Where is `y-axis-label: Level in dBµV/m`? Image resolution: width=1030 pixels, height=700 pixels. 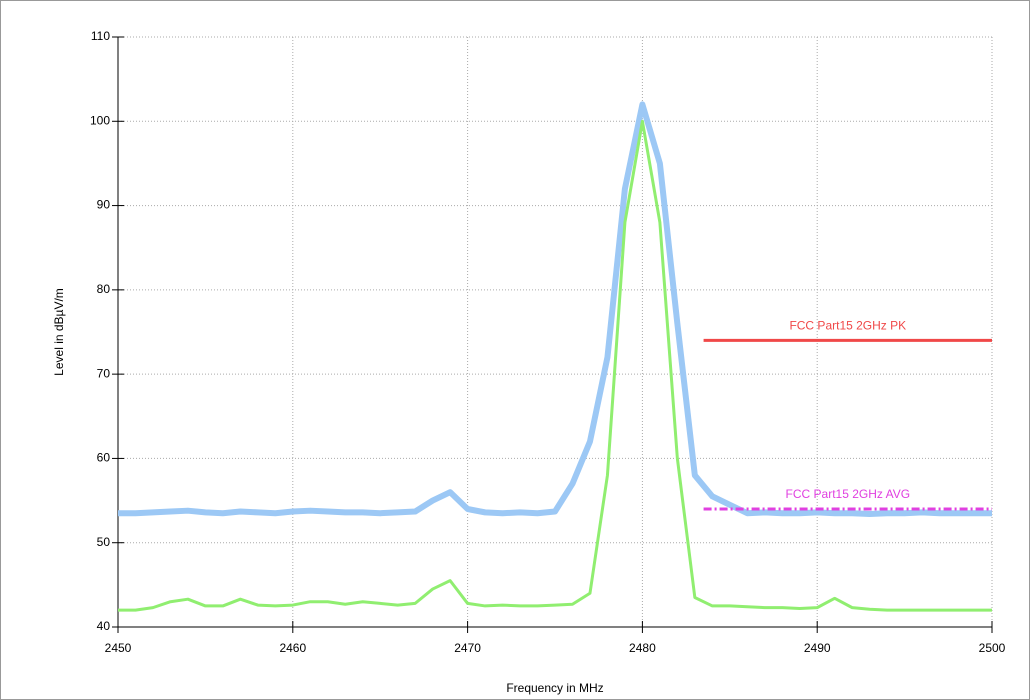
y-axis-label: Level in dBµV/m is located at coordinates (59, 332).